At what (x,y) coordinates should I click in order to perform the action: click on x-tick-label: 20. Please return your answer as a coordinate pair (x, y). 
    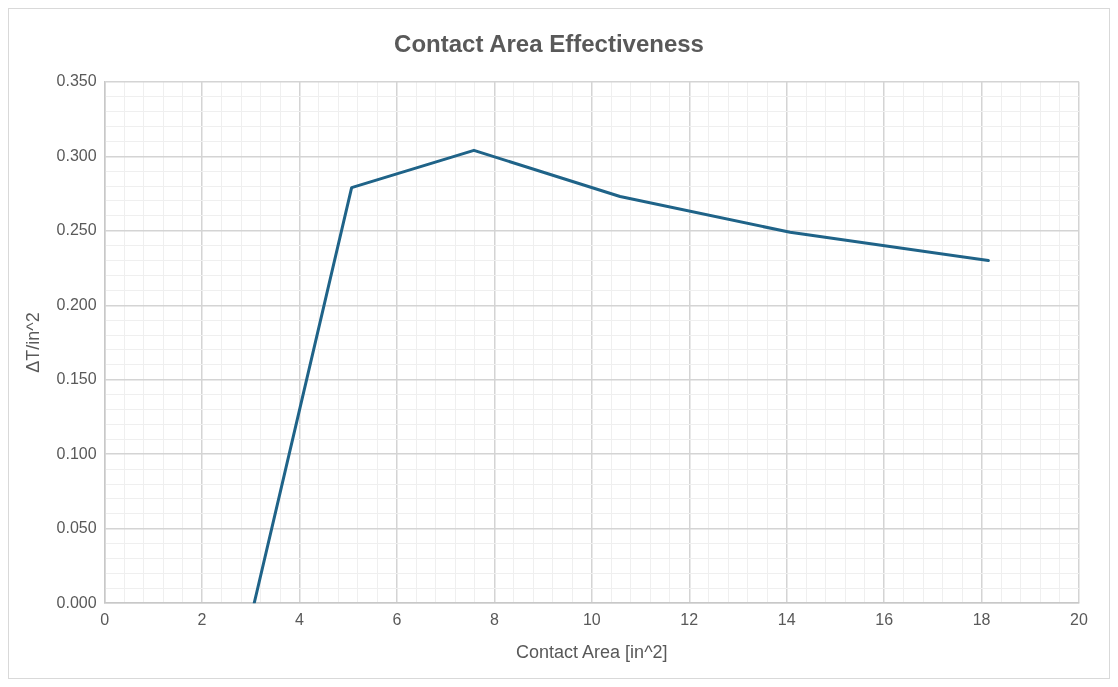
    Looking at the image, I should click on (1079, 620).